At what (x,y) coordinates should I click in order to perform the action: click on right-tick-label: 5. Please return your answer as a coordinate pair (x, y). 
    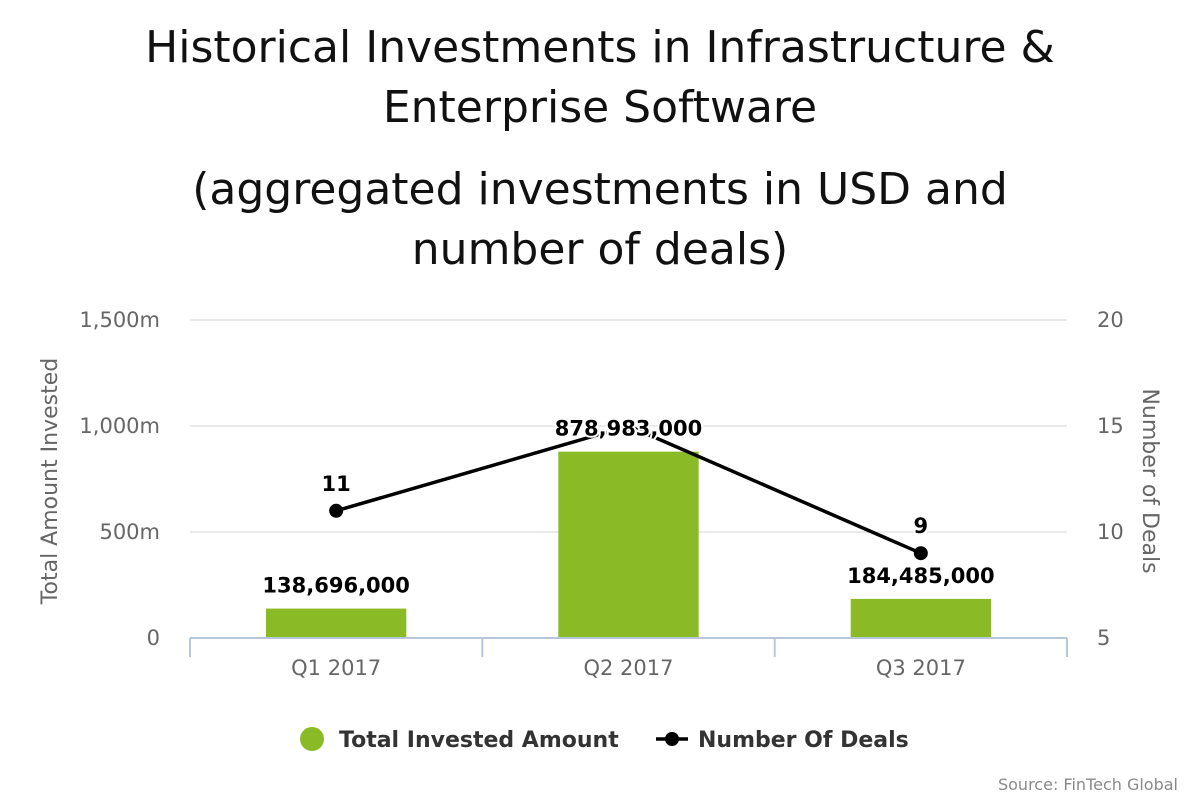
    Looking at the image, I should click on (1103, 638).